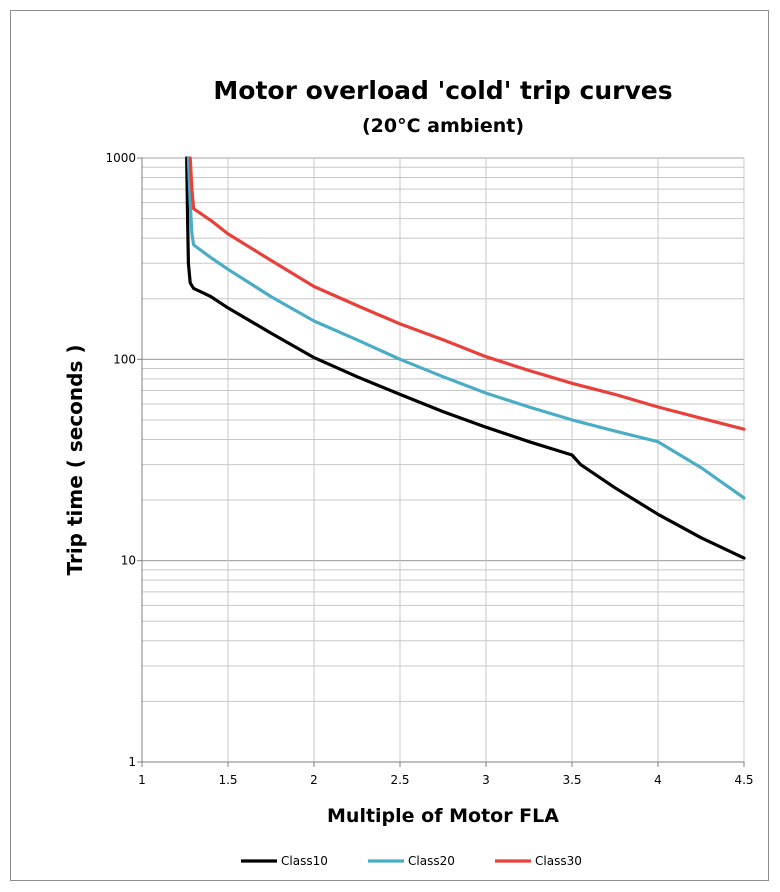 This screenshot has width=780, height=892. I want to click on y-tick-label: 1, so click(132, 762).